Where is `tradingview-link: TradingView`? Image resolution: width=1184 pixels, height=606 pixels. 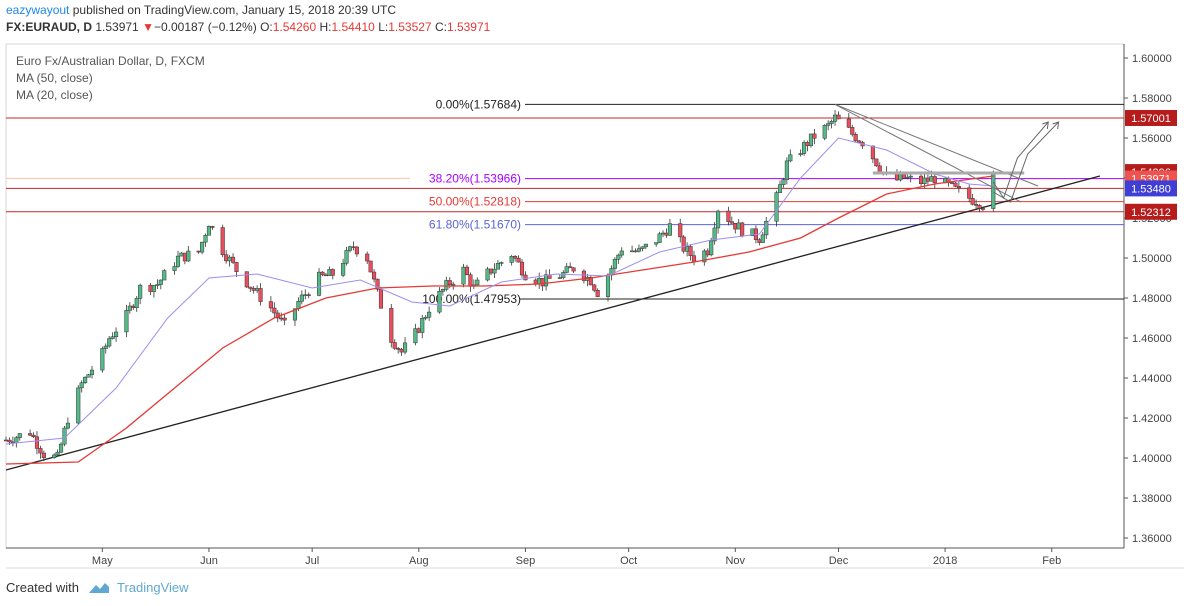
tradingview-link: TradingView is located at coordinates (152, 587).